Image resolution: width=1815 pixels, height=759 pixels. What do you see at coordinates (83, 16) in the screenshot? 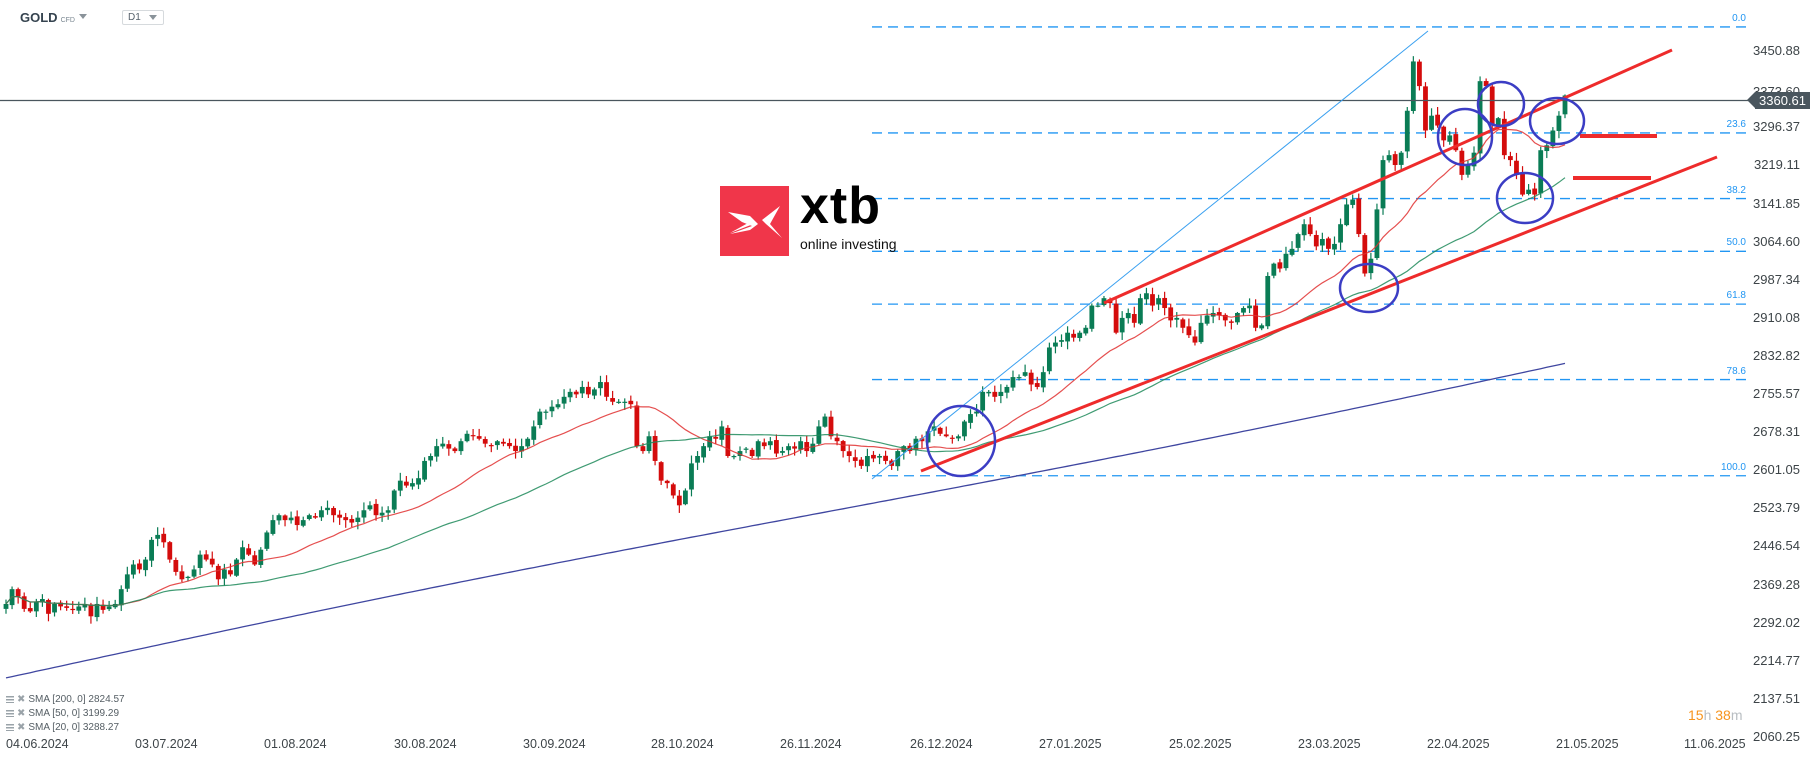
I see `chevron-down-icon` at bounding box center [83, 16].